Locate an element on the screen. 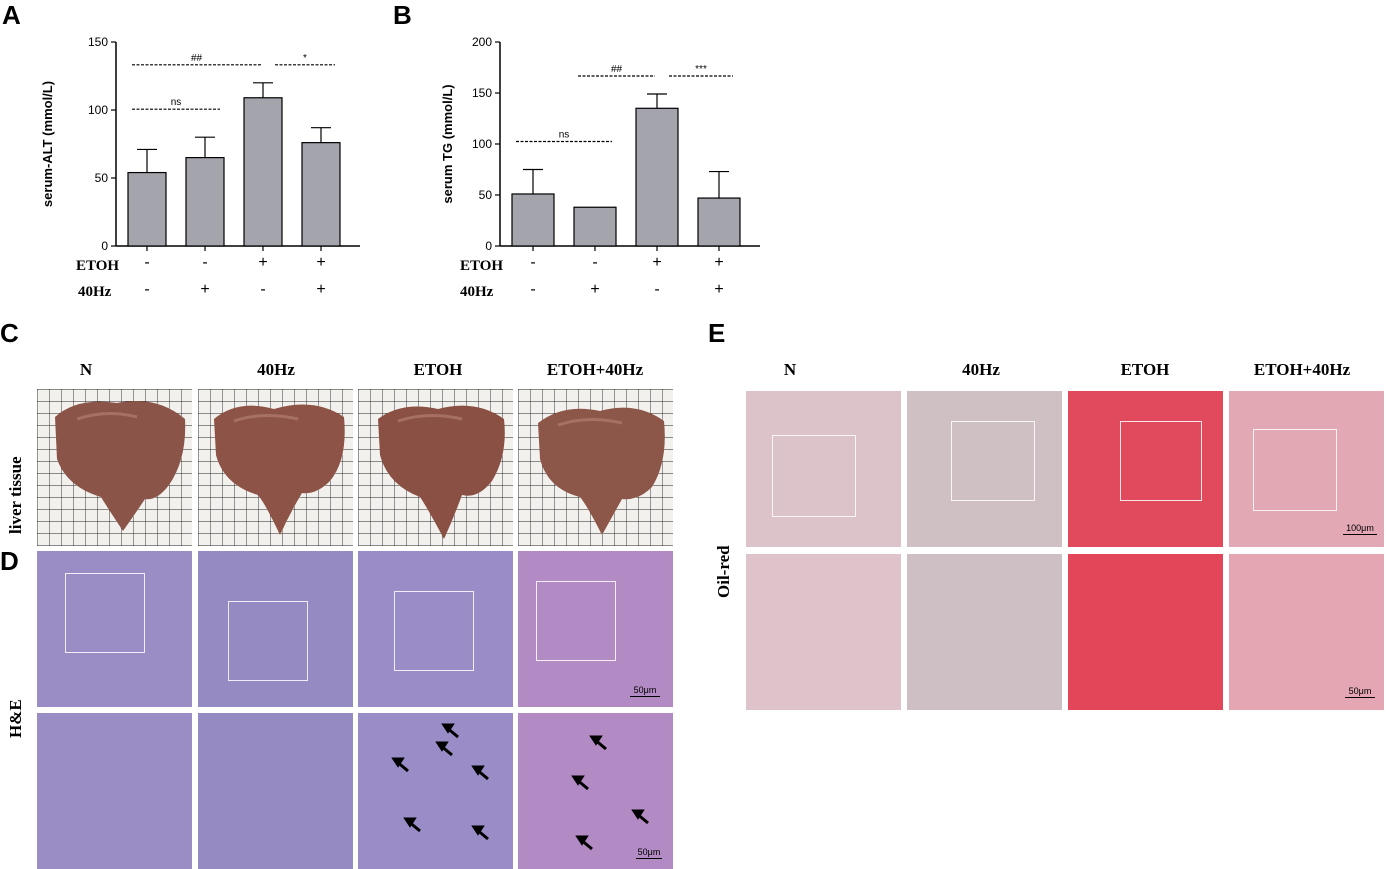  col-header-etoh-e: ETOH is located at coordinates (1145, 369).